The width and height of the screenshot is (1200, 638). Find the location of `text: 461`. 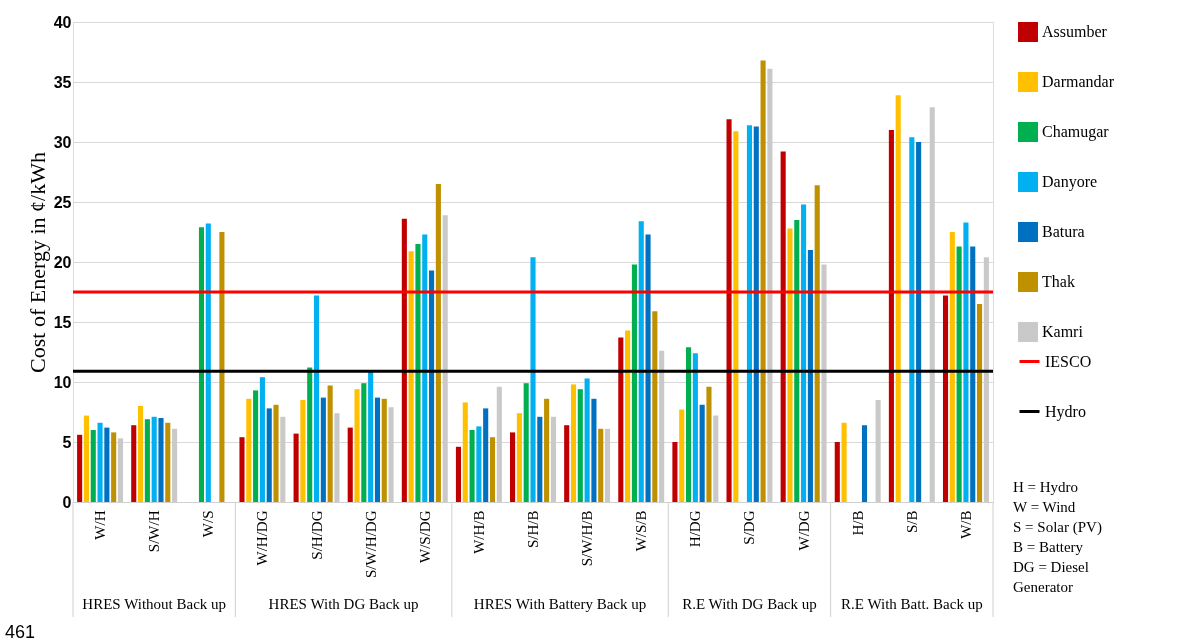

text: 461 is located at coordinates (20, 630).